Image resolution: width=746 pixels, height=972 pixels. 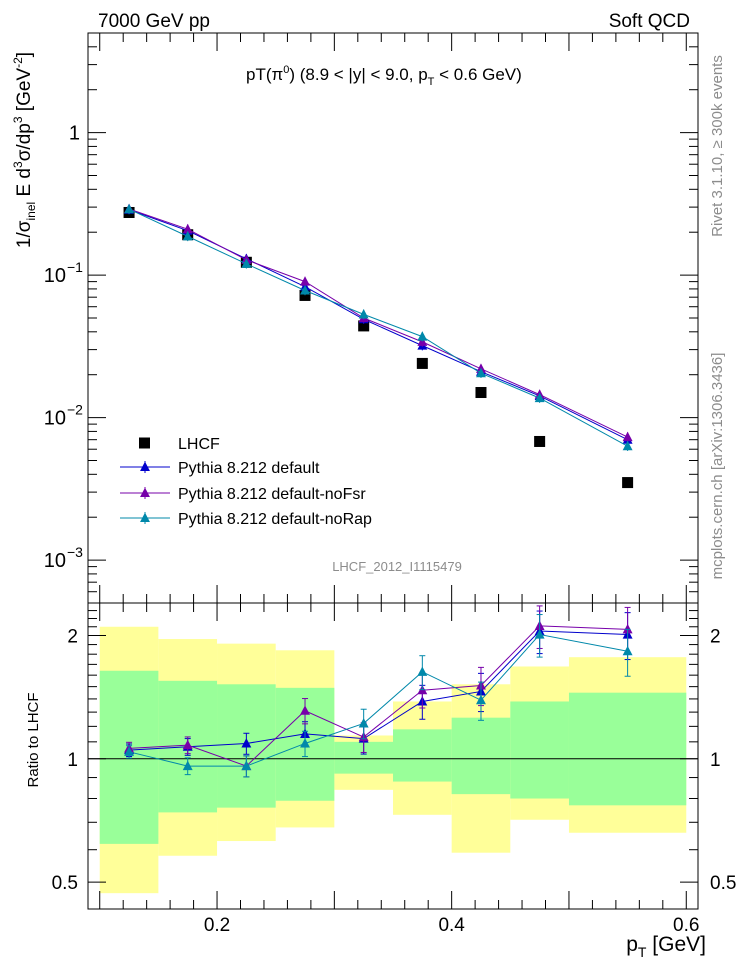 I want to click on plot-title: pT(π0) (8.9 < |y| < 9.0, pT < 0.6 GeV), so click(x=384, y=76).